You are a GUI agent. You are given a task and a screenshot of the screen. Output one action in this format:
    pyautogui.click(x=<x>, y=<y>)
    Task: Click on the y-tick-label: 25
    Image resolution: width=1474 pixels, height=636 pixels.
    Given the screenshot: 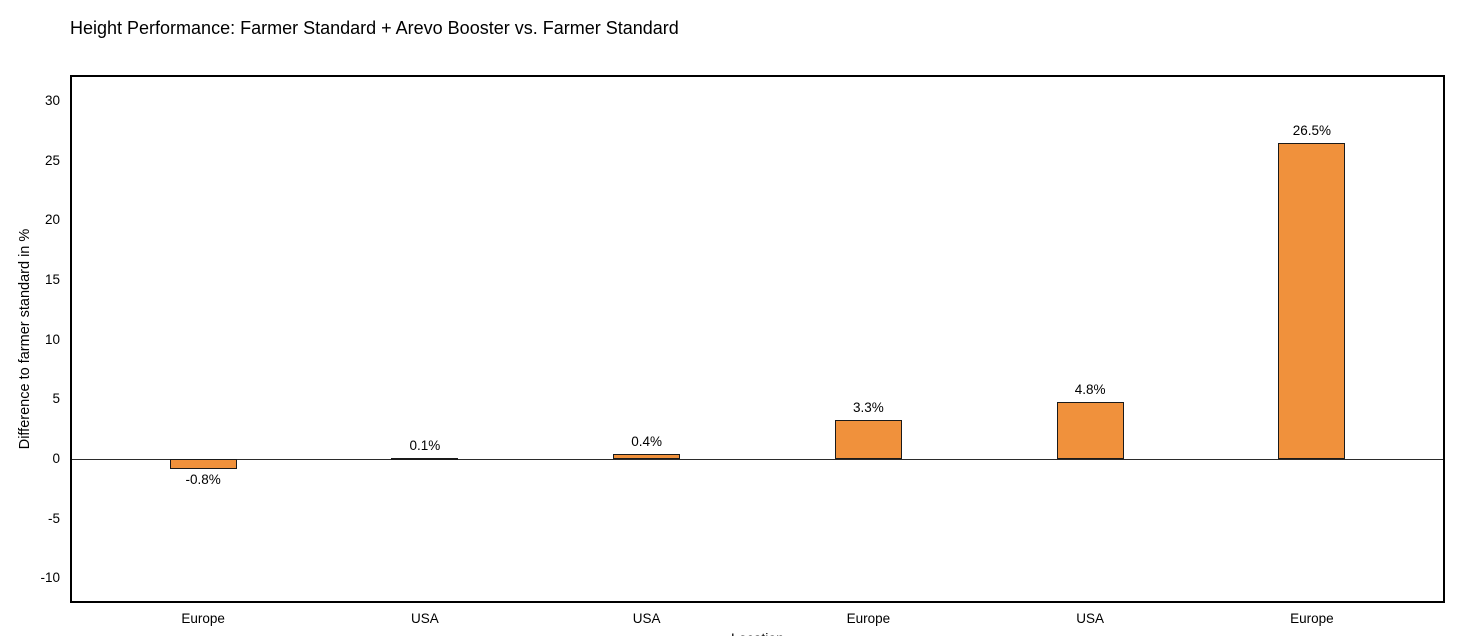 What is the action you would take?
    pyautogui.click(x=52, y=160)
    